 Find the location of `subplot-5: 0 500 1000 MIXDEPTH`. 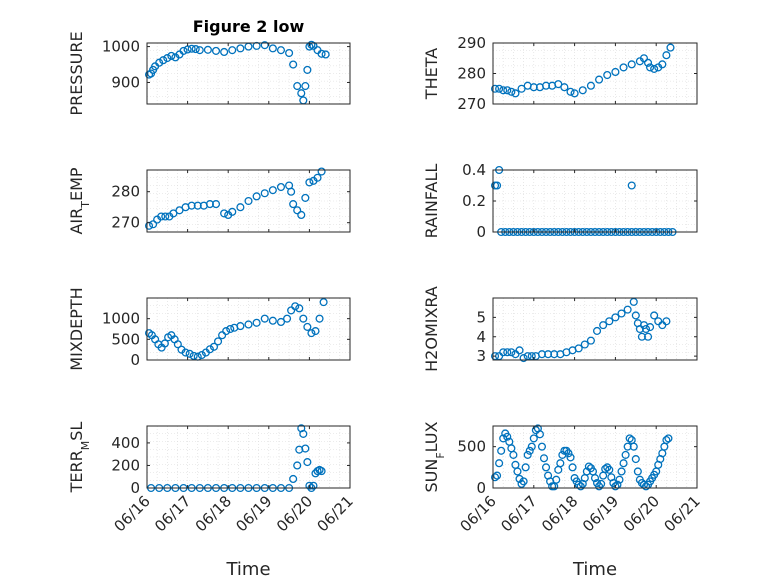

subplot-5: 0 500 1000 MIXDEPTH is located at coordinates (209, 329).